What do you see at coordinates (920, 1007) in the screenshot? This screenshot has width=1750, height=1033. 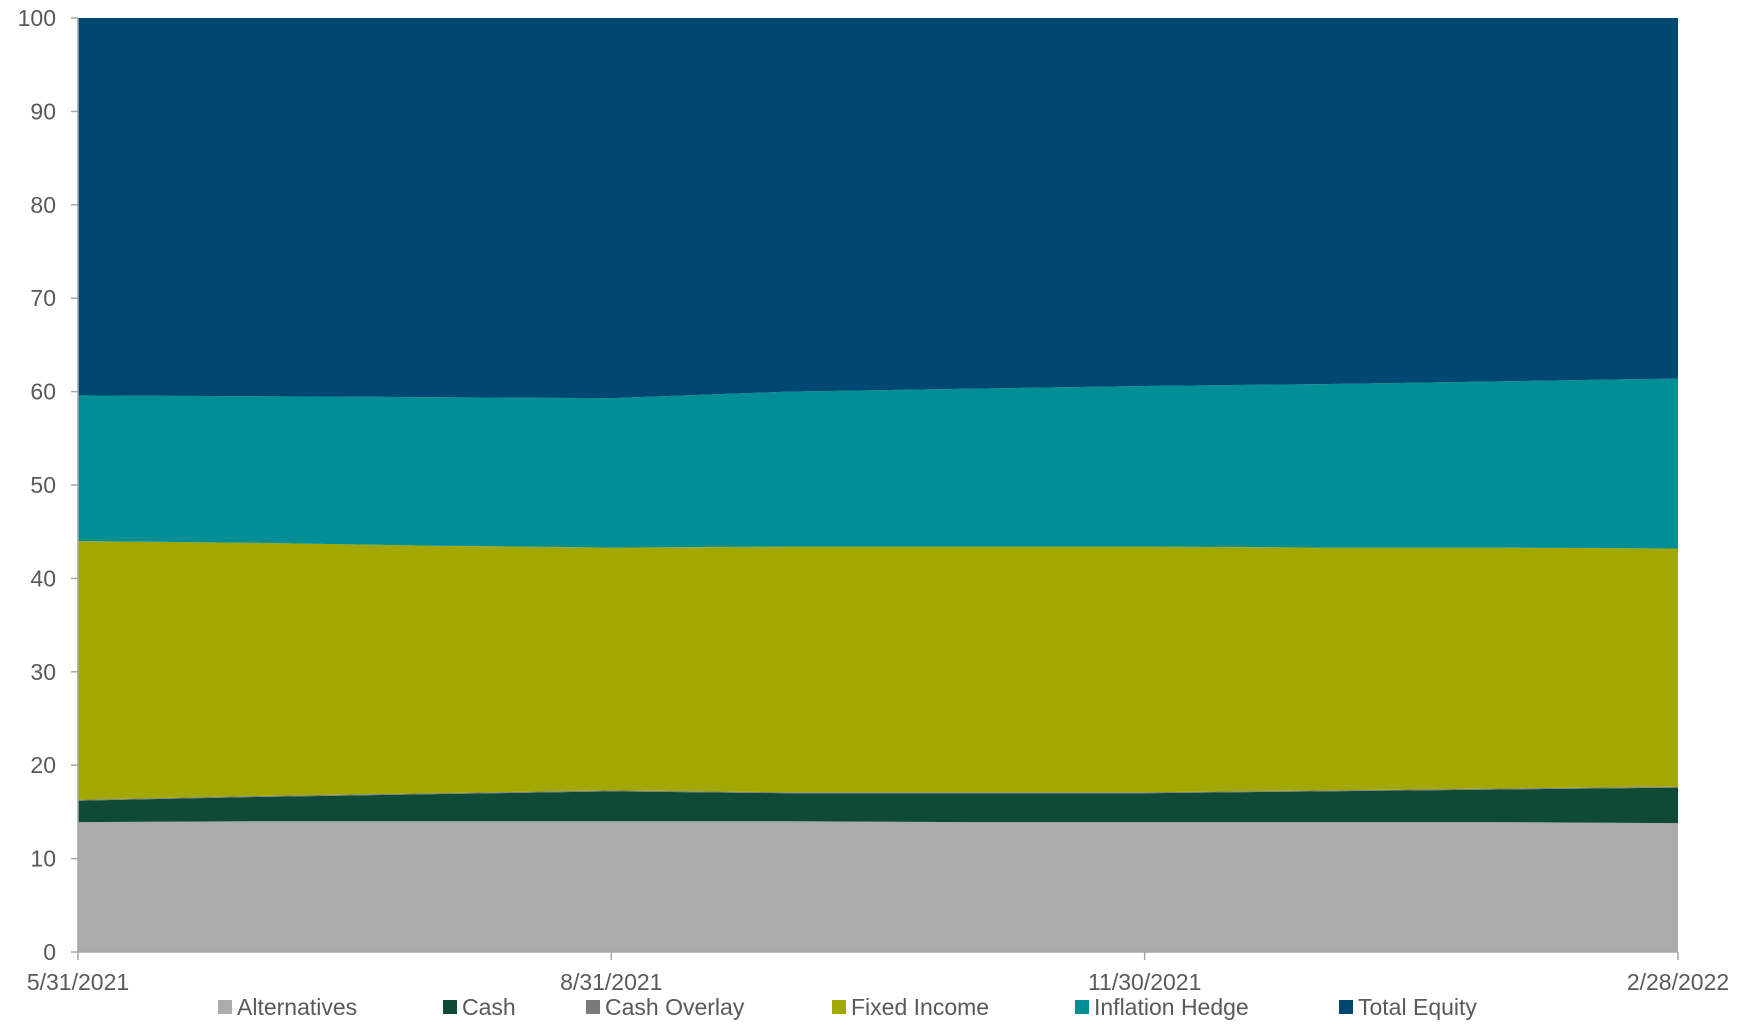 I see `legend-label-fixed-income: Fixed Income` at bounding box center [920, 1007].